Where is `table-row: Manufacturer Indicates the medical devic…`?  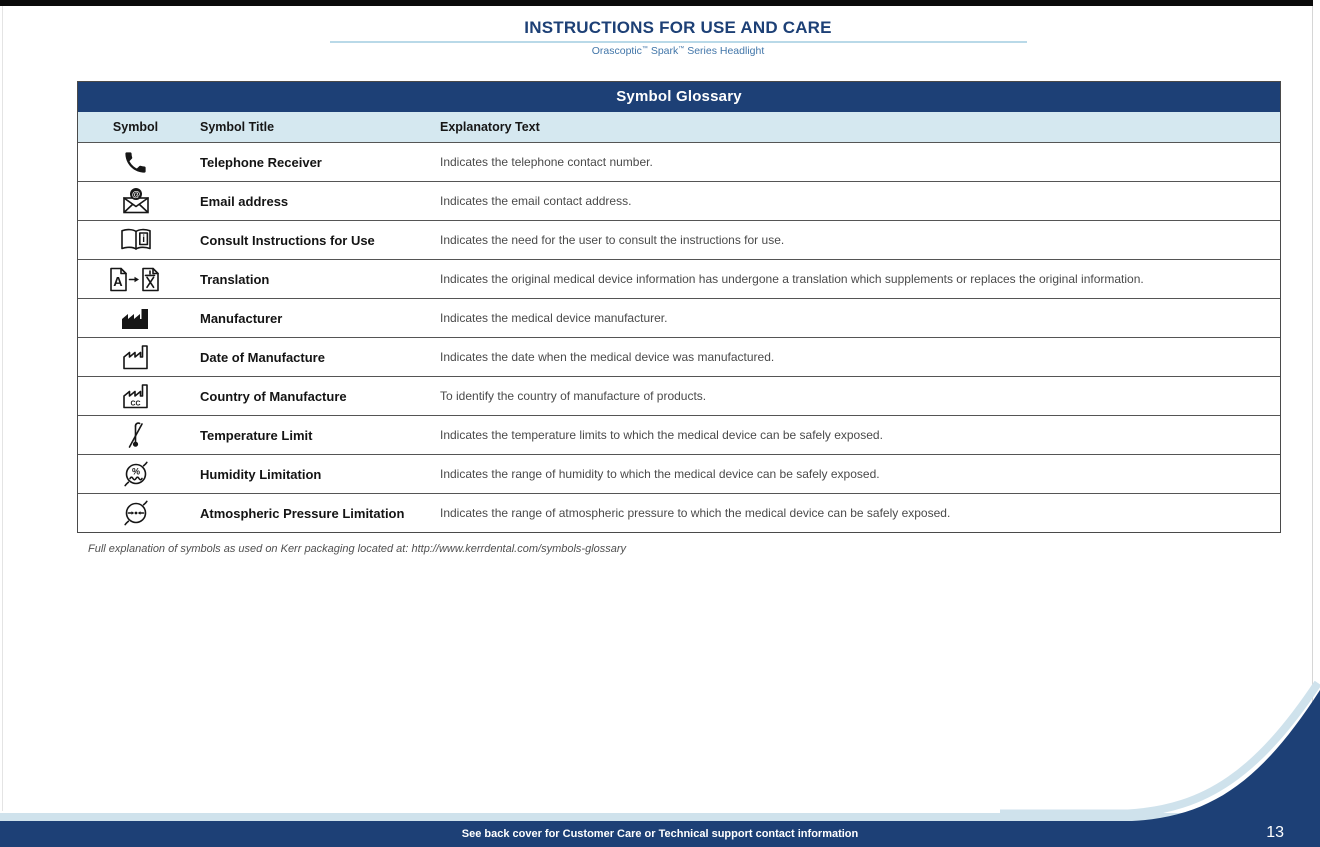
table-row: Manufacturer Indicates the medical devic… is located at coordinates (679, 317).